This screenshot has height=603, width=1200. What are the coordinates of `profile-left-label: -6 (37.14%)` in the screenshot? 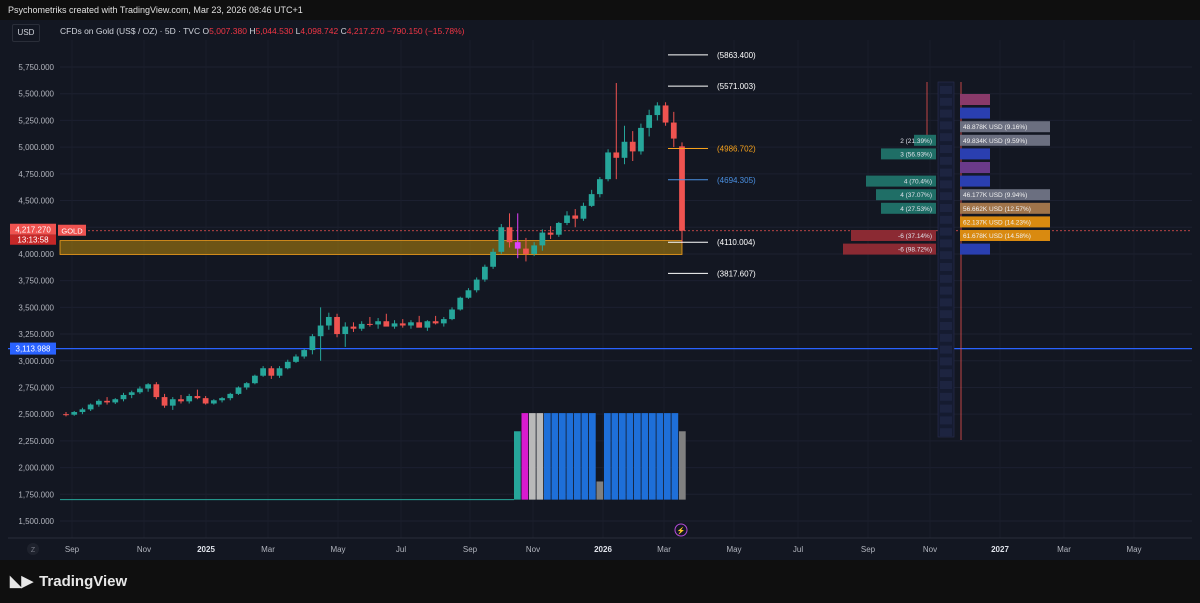 It's located at (915, 236).